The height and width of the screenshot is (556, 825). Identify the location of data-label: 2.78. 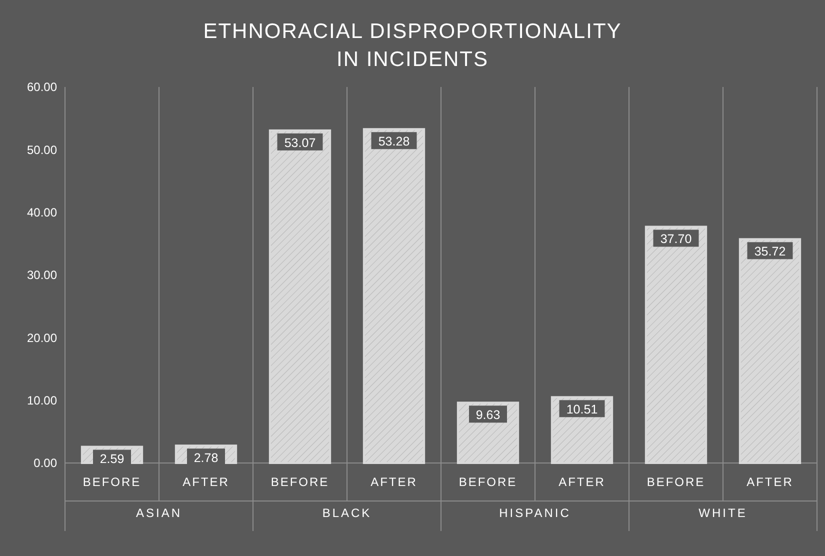
(206, 457).